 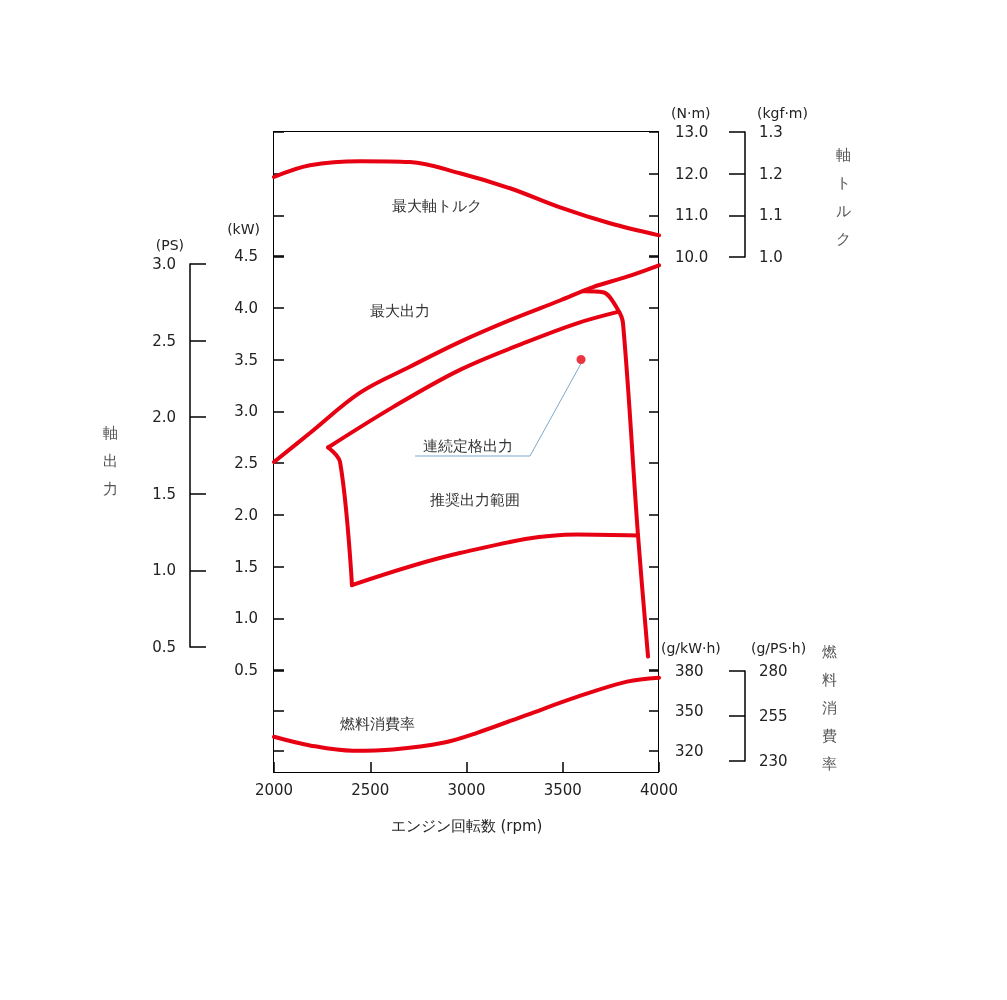 I want to click on y-tick-label: 12.0, so click(x=692, y=173).